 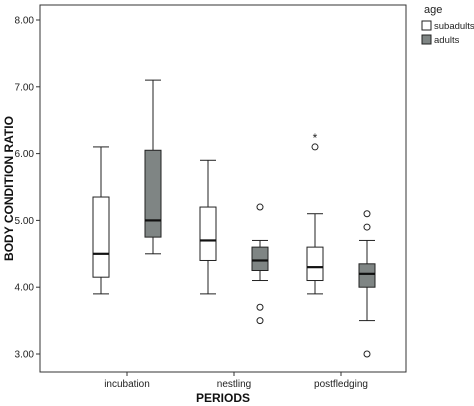 What do you see at coordinates (447, 40) in the screenshot?
I see `legend-label-adults: adults` at bounding box center [447, 40].